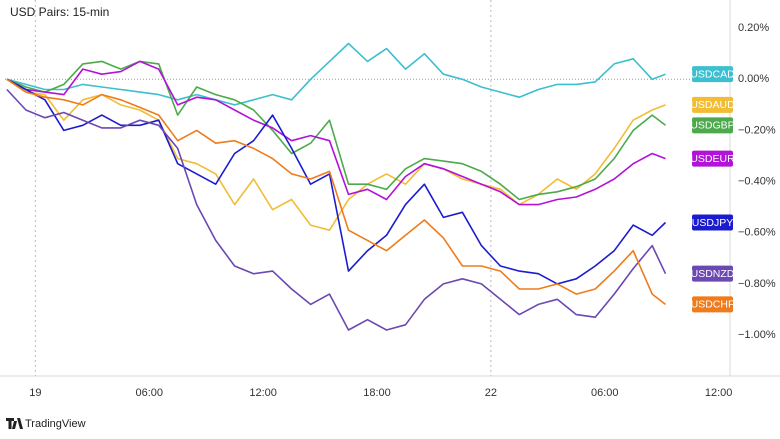  What do you see at coordinates (55, 424) in the screenshot?
I see `logo-text: TradingView` at bounding box center [55, 424].